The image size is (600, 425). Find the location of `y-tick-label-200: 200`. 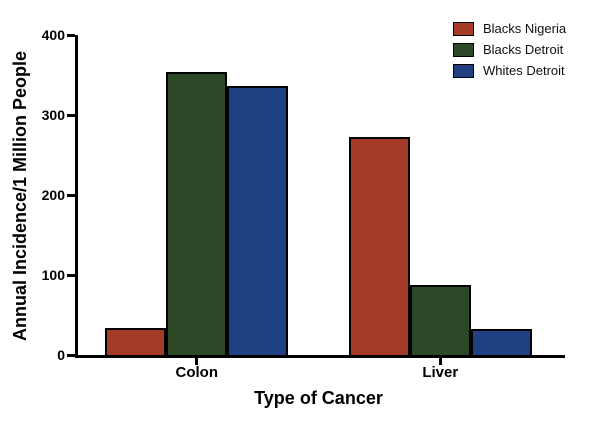

y-tick-label-200: 200 is located at coordinates (53, 195).